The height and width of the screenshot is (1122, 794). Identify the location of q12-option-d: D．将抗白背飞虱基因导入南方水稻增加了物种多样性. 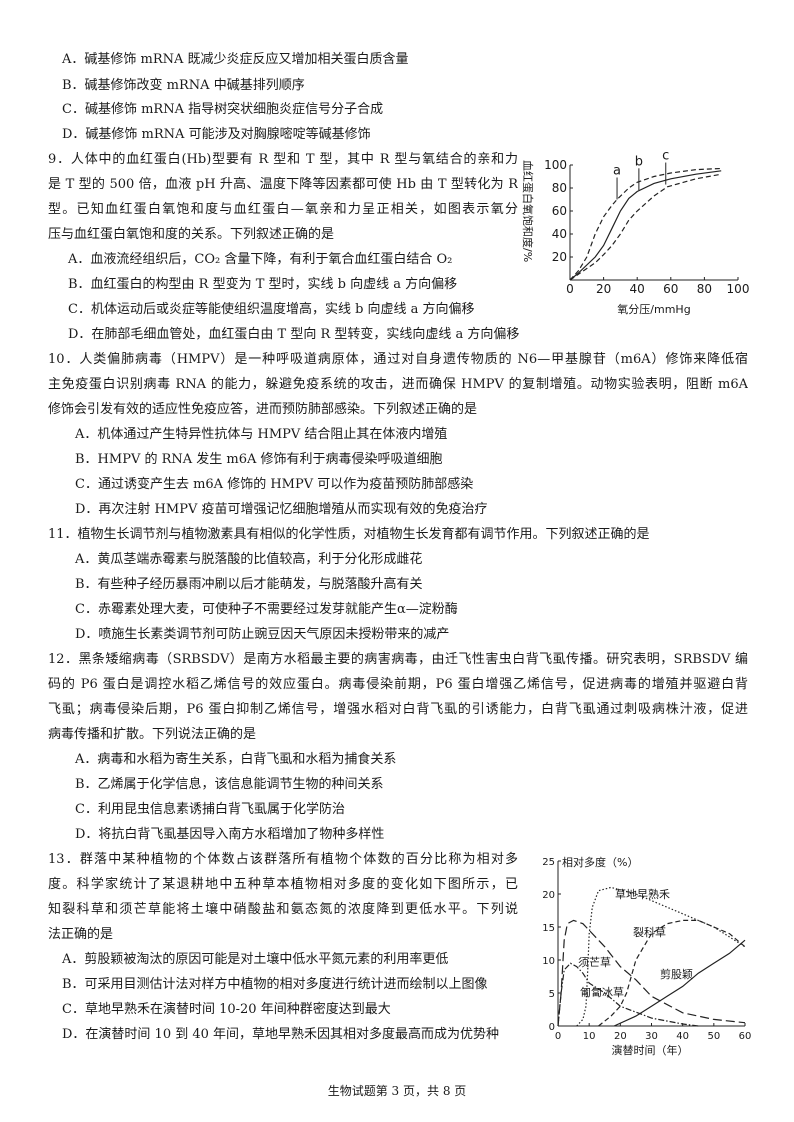
(230, 834).